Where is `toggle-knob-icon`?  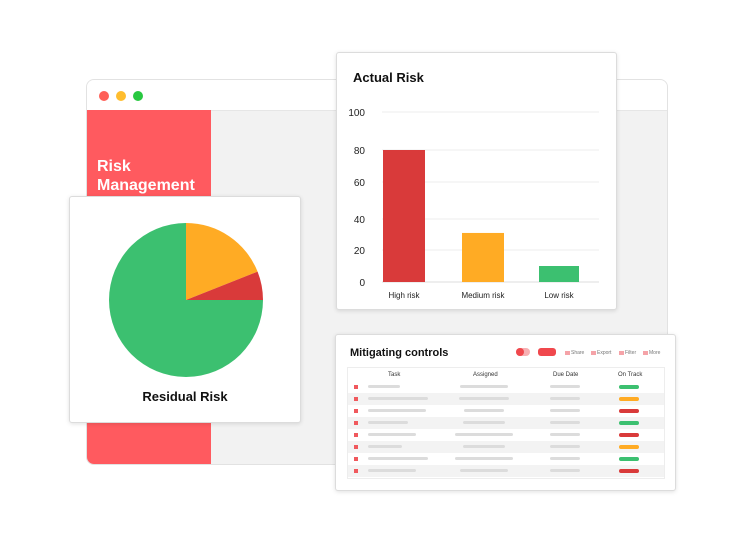 toggle-knob-icon is located at coordinates (520, 352).